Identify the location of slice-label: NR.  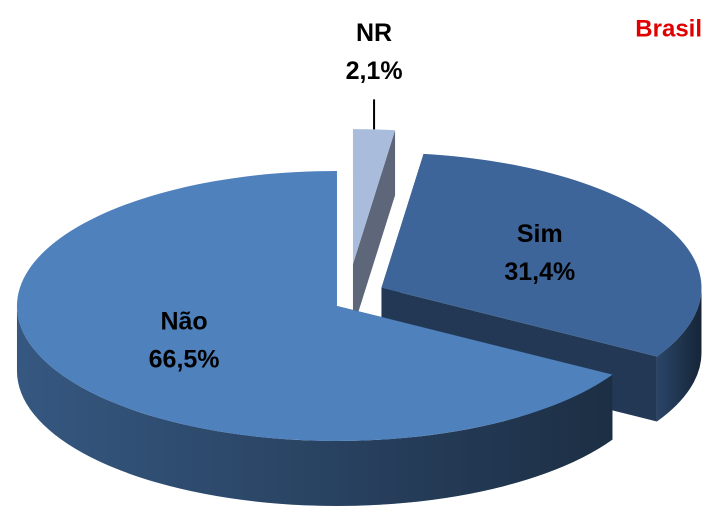
(374, 33).